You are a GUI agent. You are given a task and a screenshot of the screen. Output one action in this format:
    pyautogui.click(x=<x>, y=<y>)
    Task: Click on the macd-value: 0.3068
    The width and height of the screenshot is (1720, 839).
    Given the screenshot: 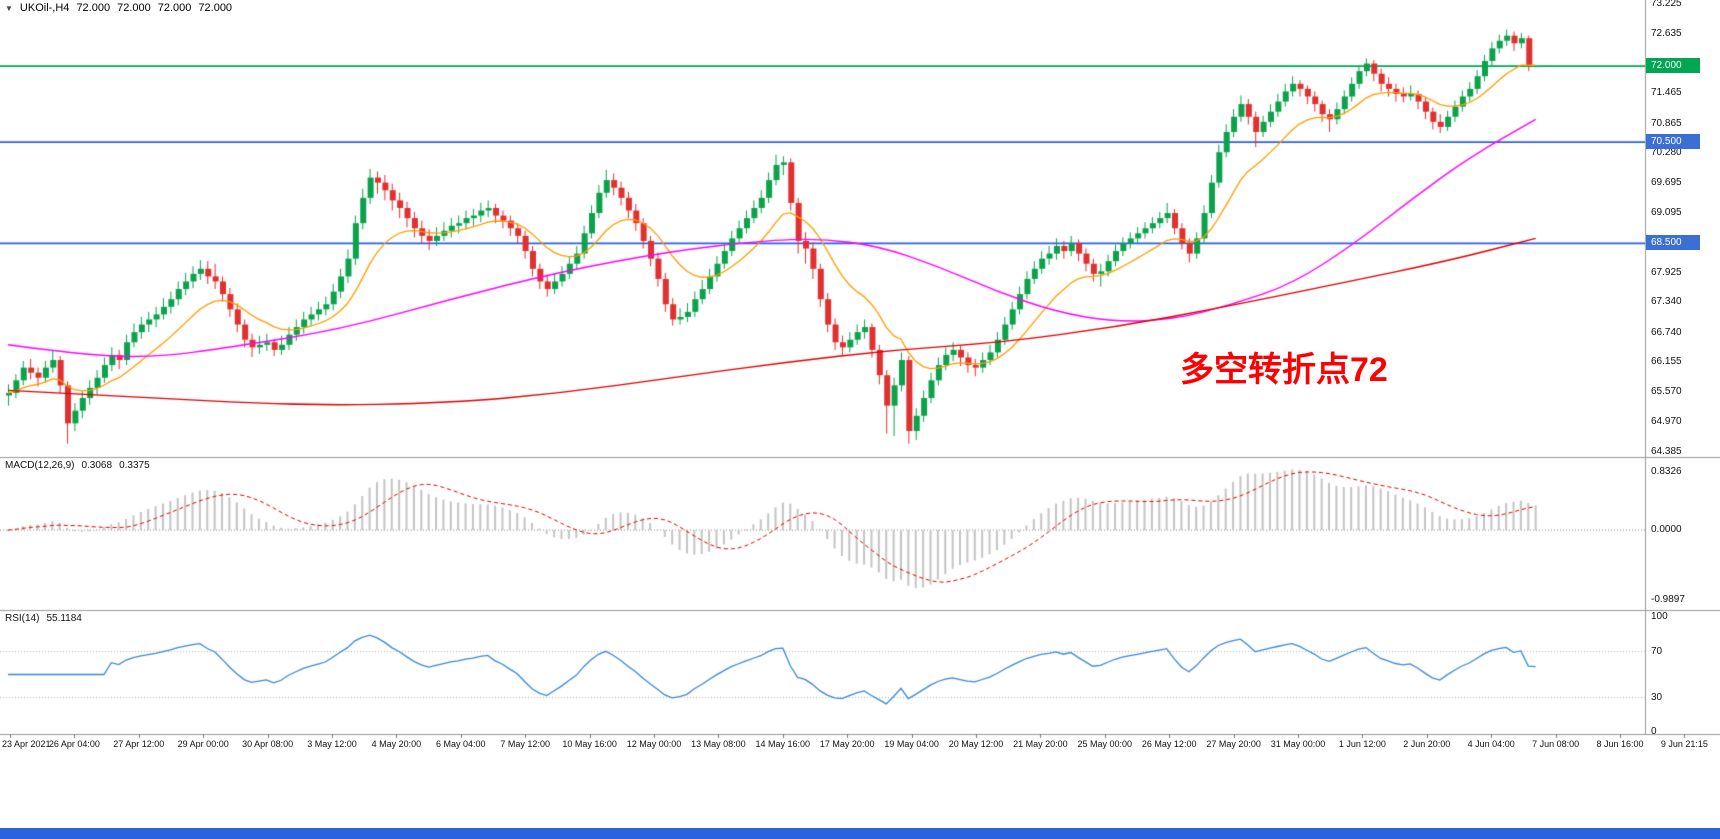 What is the action you would take?
    pyautogui.click(x=97, y=465)
    